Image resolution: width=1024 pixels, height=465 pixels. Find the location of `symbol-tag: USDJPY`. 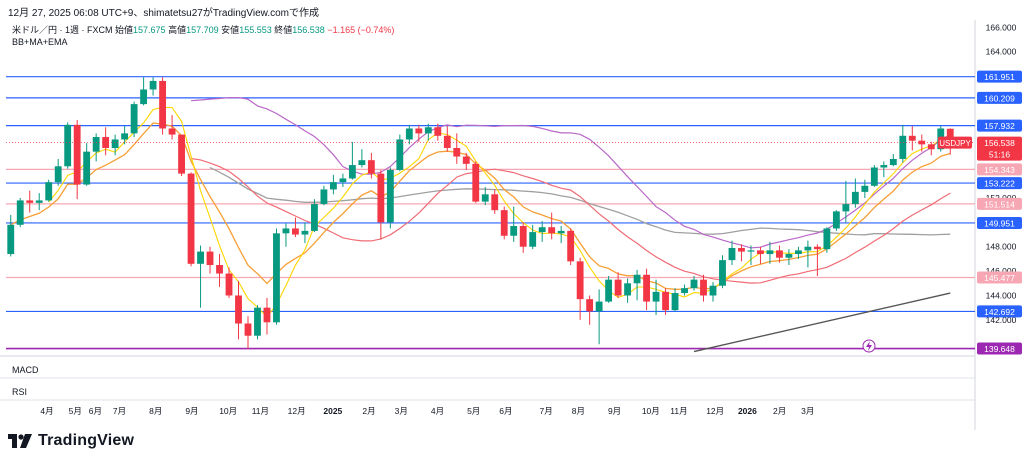

symbol-tag: USDJPY is located at coordinates (955, 143).